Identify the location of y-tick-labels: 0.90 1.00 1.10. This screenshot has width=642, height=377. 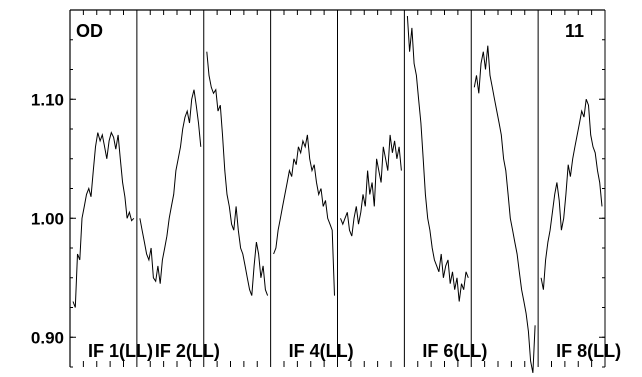
(47, 218).